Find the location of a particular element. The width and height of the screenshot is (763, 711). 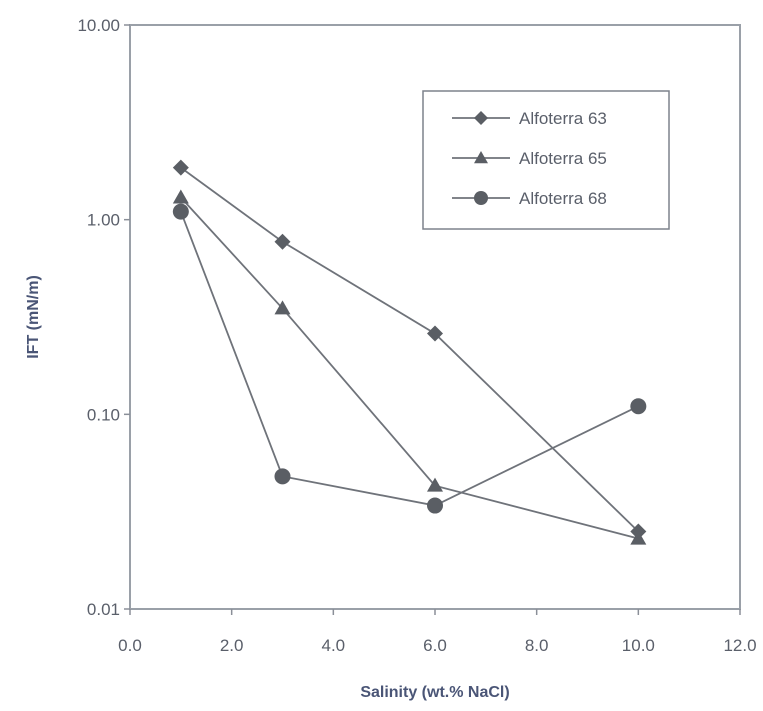

x-tick-label: 6.0 is located at coordinates (435, 645).